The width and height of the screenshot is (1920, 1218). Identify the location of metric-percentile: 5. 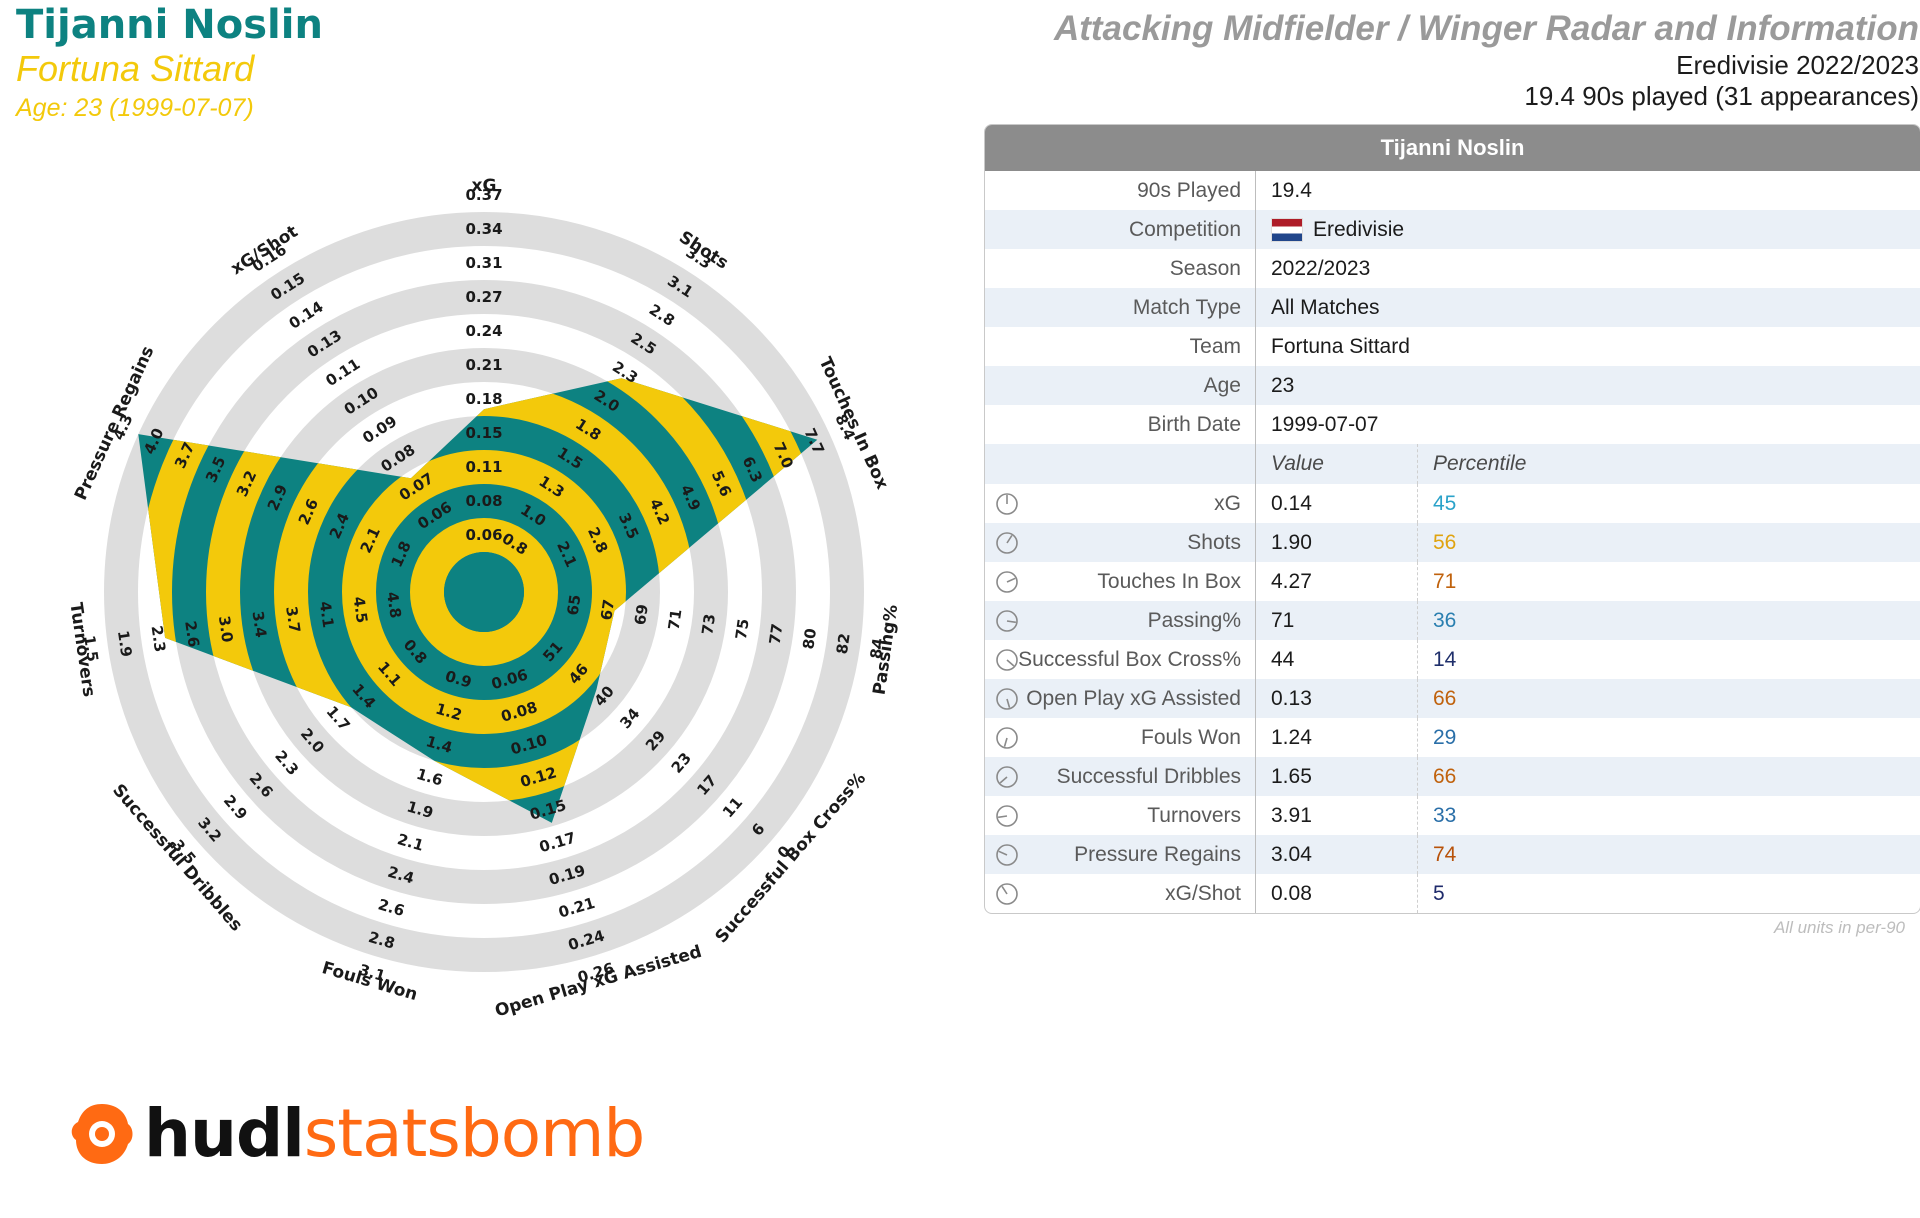
(1439, 893).